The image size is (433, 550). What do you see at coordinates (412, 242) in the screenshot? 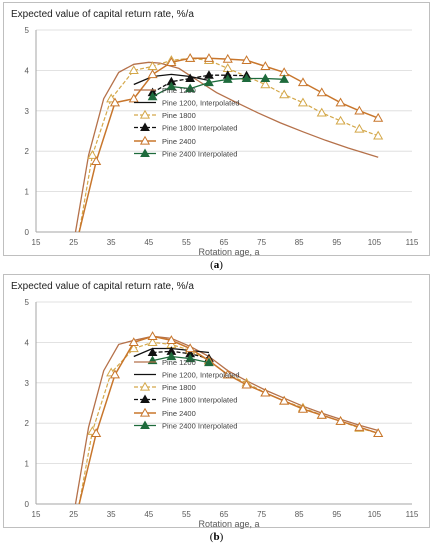
I see `chart-a-x-tick-label: 115` at bounding box center [412, 242].